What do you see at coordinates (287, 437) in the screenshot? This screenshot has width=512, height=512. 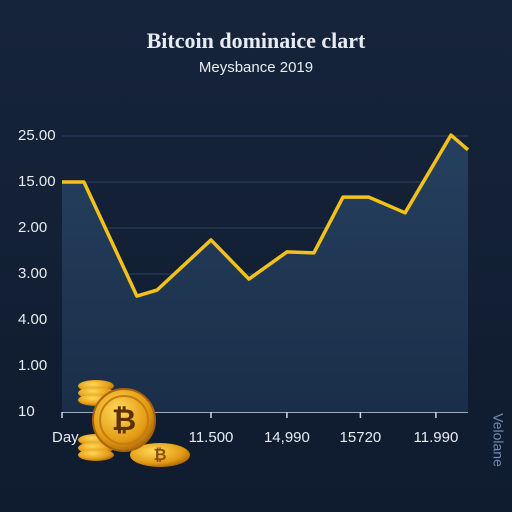 I see `x-tick-label: 14,990` at bounding box center [287, 437].